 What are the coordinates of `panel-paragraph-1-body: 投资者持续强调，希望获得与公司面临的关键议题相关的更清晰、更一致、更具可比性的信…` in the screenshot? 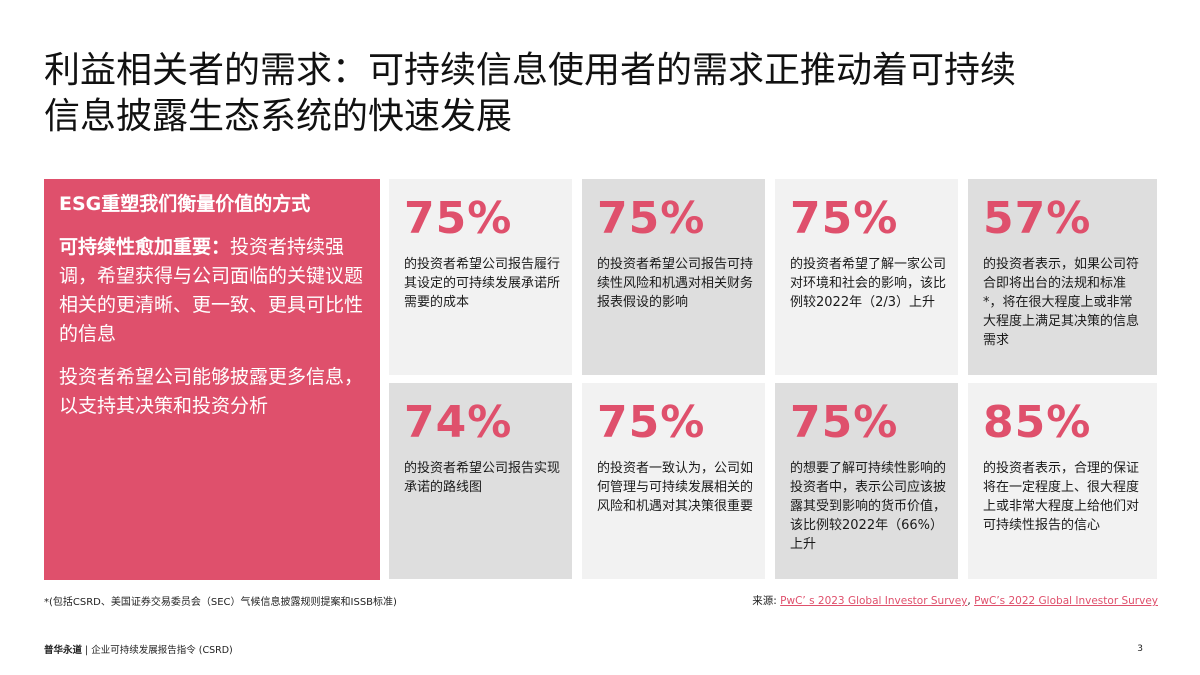 It's located at (211, 290).